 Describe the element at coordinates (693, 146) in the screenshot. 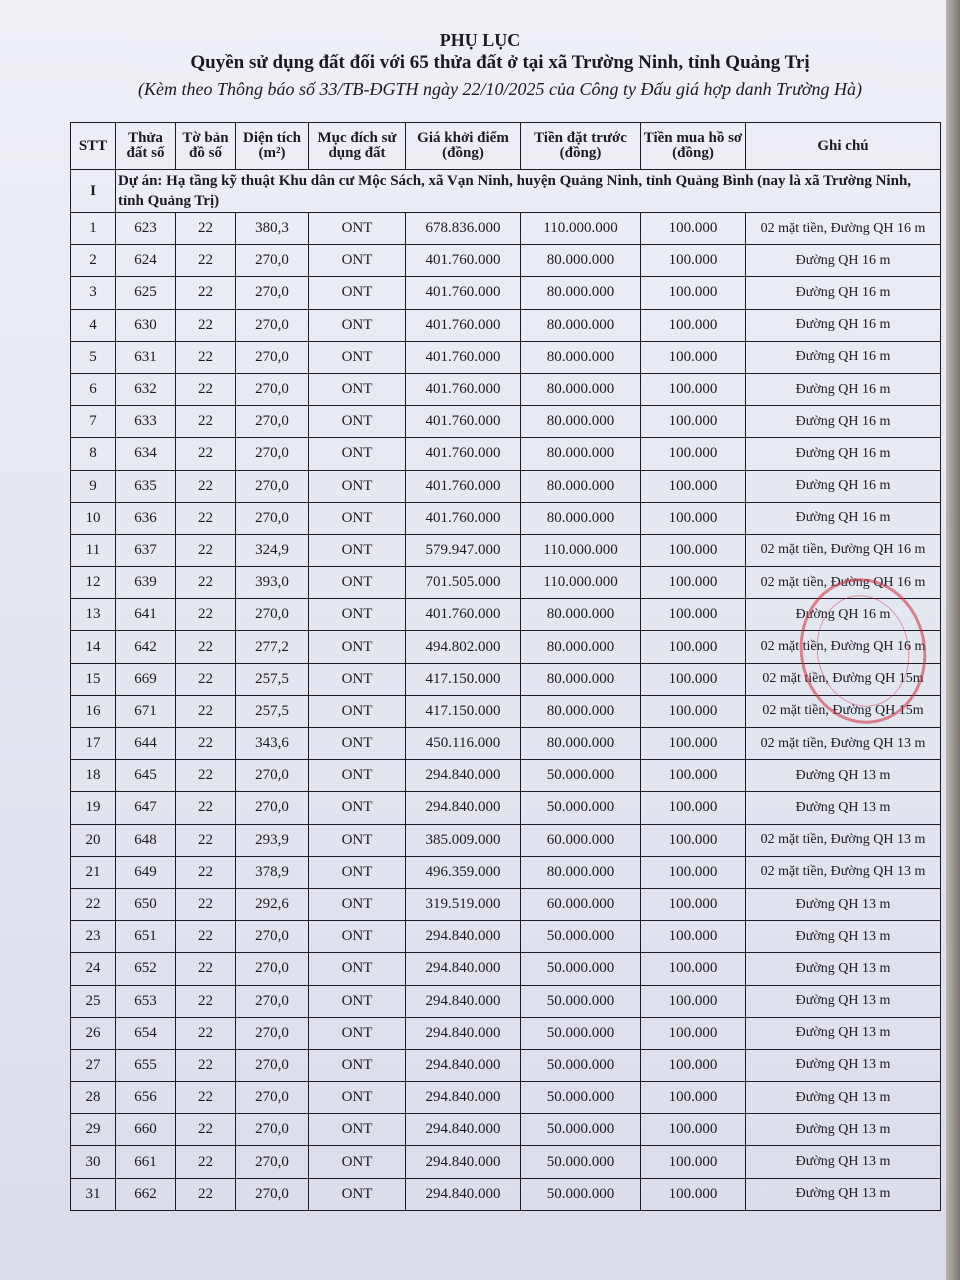

I see `header-dossier-fee: Tiền mua hồ sơ (đồng)` at that location.